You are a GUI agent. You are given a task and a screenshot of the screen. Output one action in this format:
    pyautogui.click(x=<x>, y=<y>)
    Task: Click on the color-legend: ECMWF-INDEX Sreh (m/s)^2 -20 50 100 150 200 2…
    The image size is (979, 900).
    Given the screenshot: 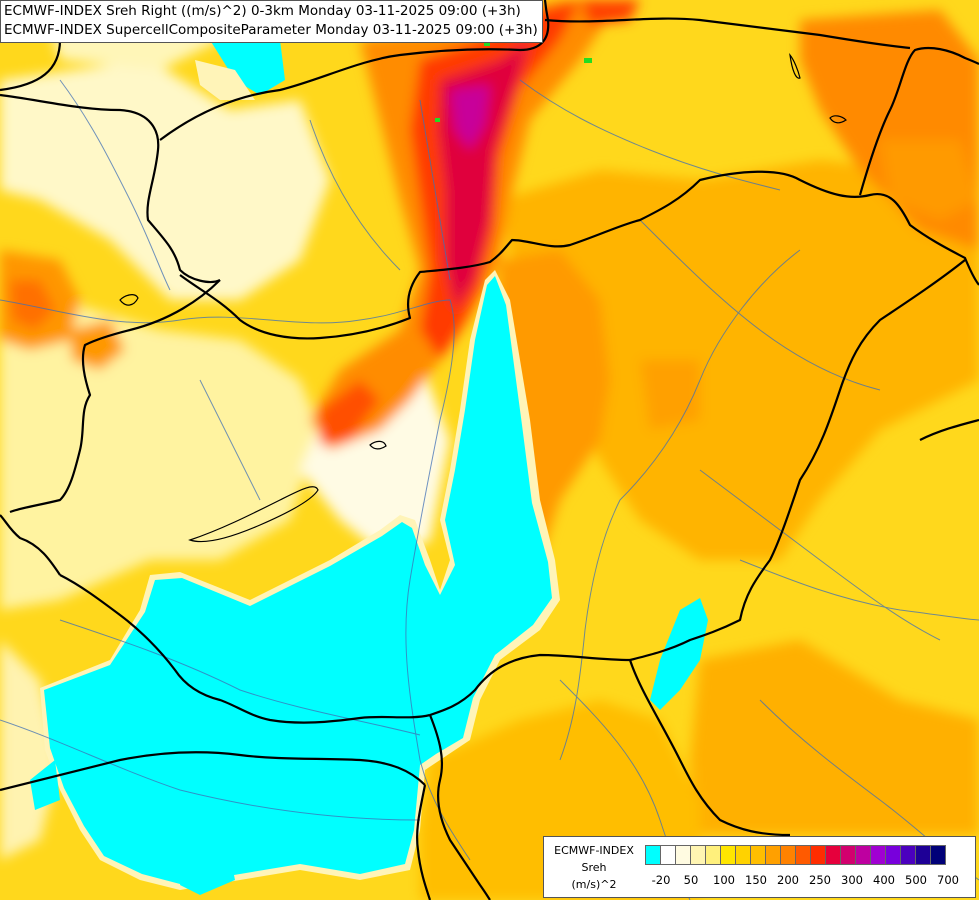 What is the action you would take?
    pyautogui.click(x=759, y=867)
    